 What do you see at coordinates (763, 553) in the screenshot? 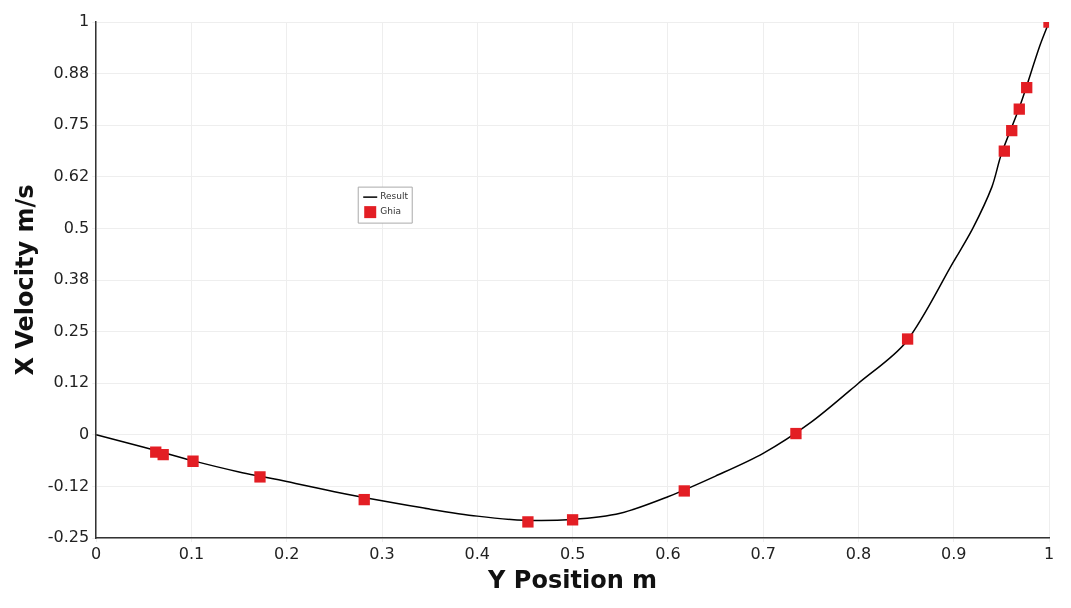
I see `x-tick-label: 0.7` at bounding box center [763, 553].